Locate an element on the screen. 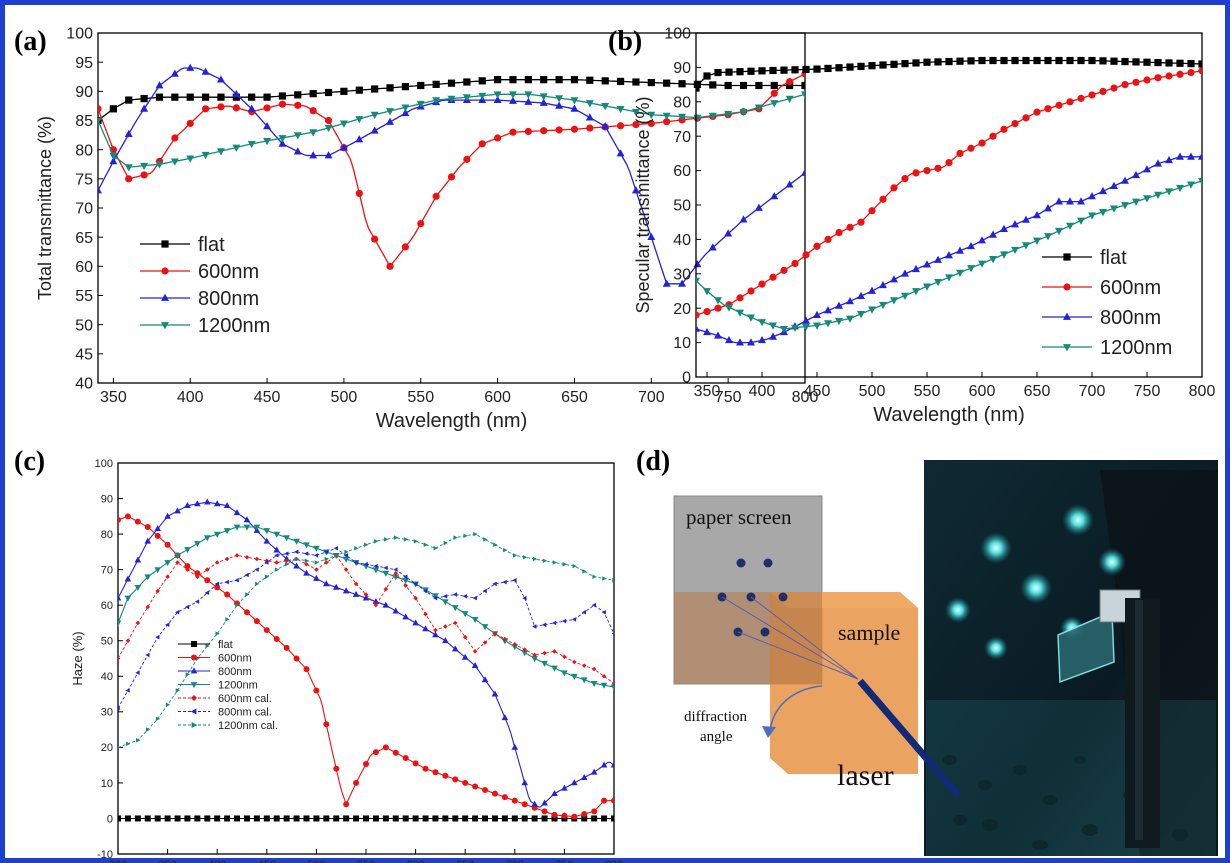  x-tick-label: 500 is located at coordinates (316, 861).